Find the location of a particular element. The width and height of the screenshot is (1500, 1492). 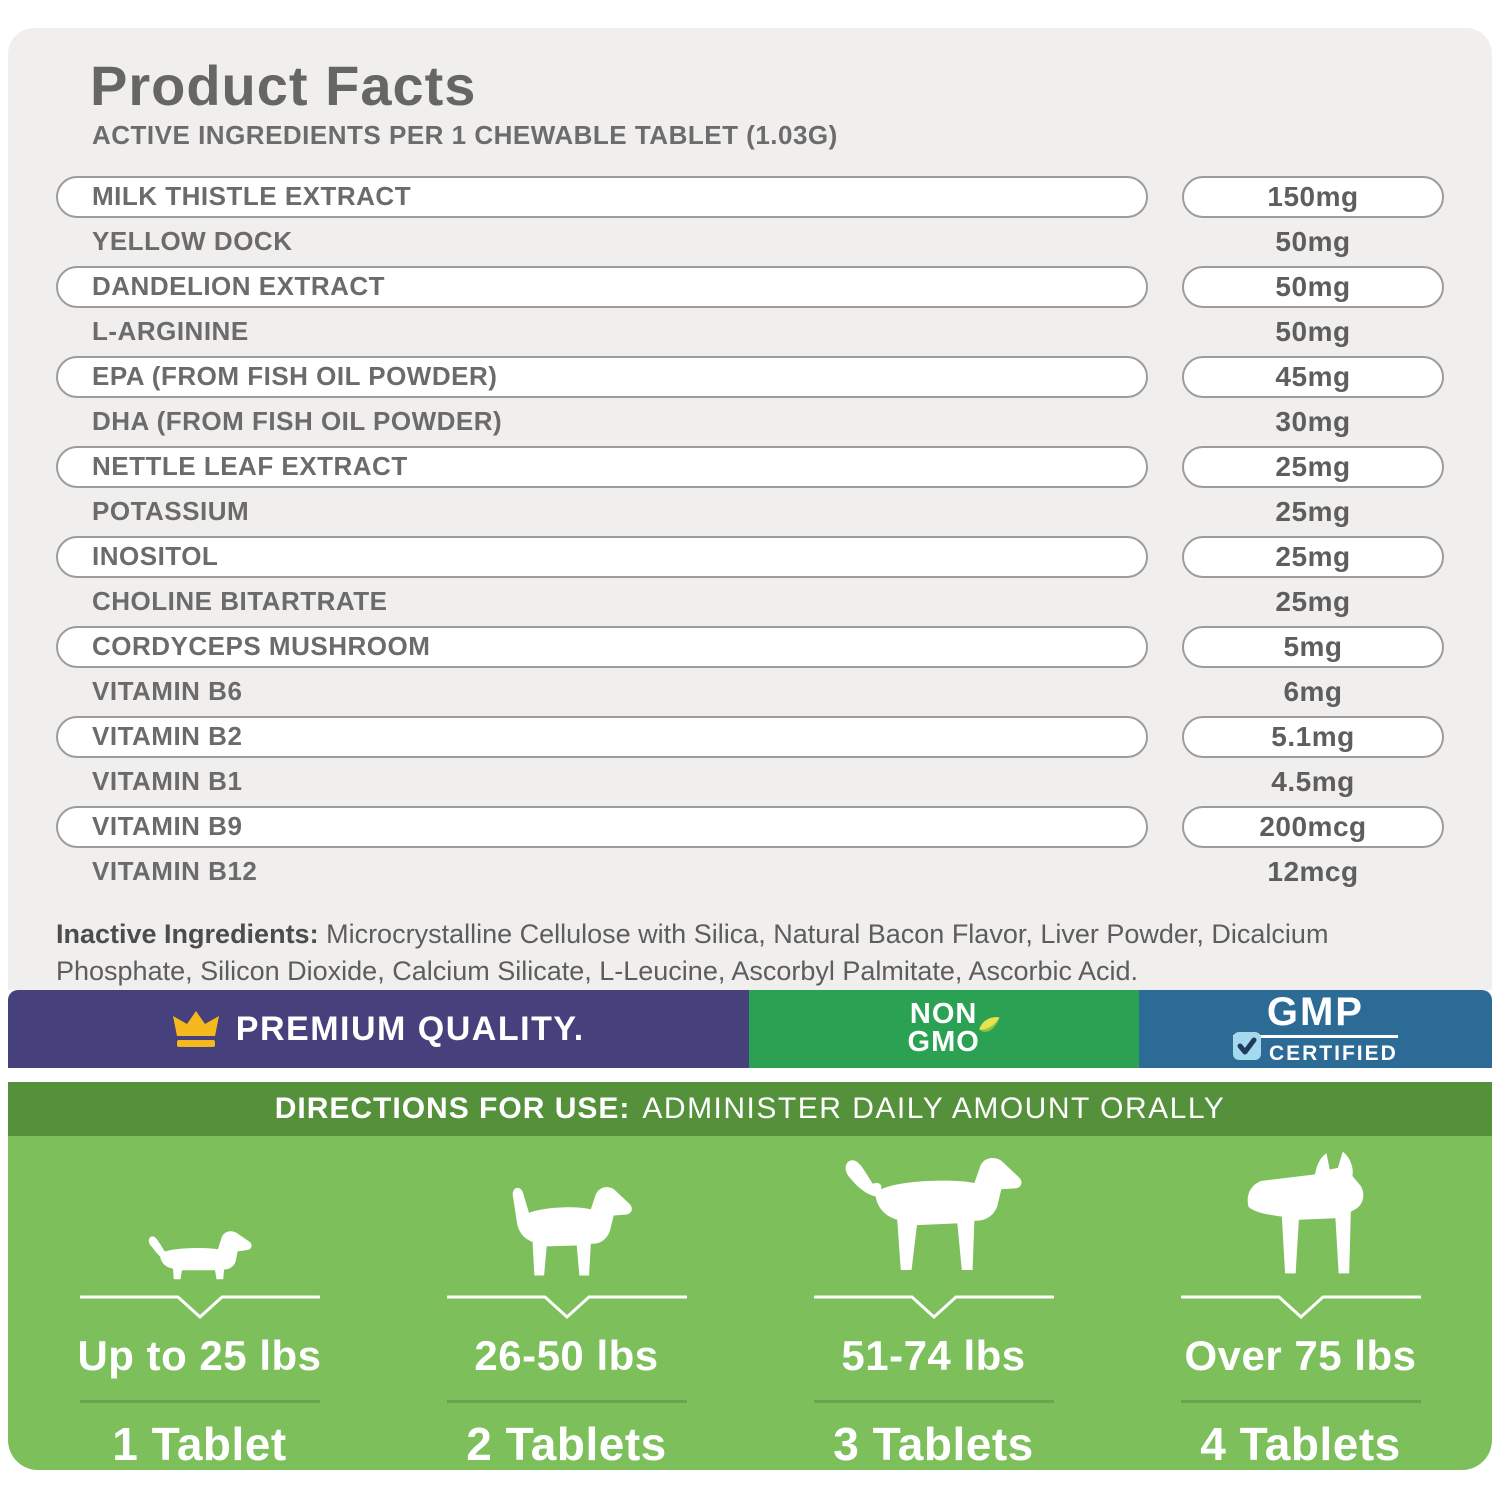

dosage-column-large: 51-74 lbs 3 Tablets is located at coordinates (933, 1310).